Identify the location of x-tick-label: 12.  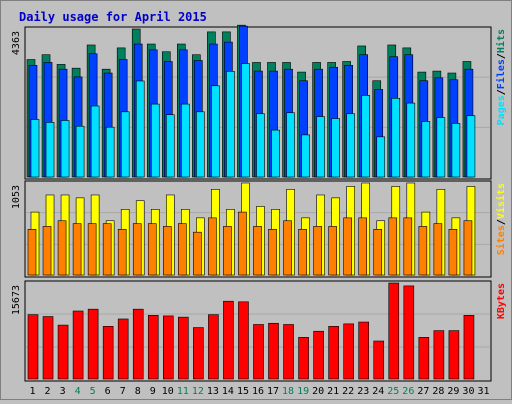
(198, 391).